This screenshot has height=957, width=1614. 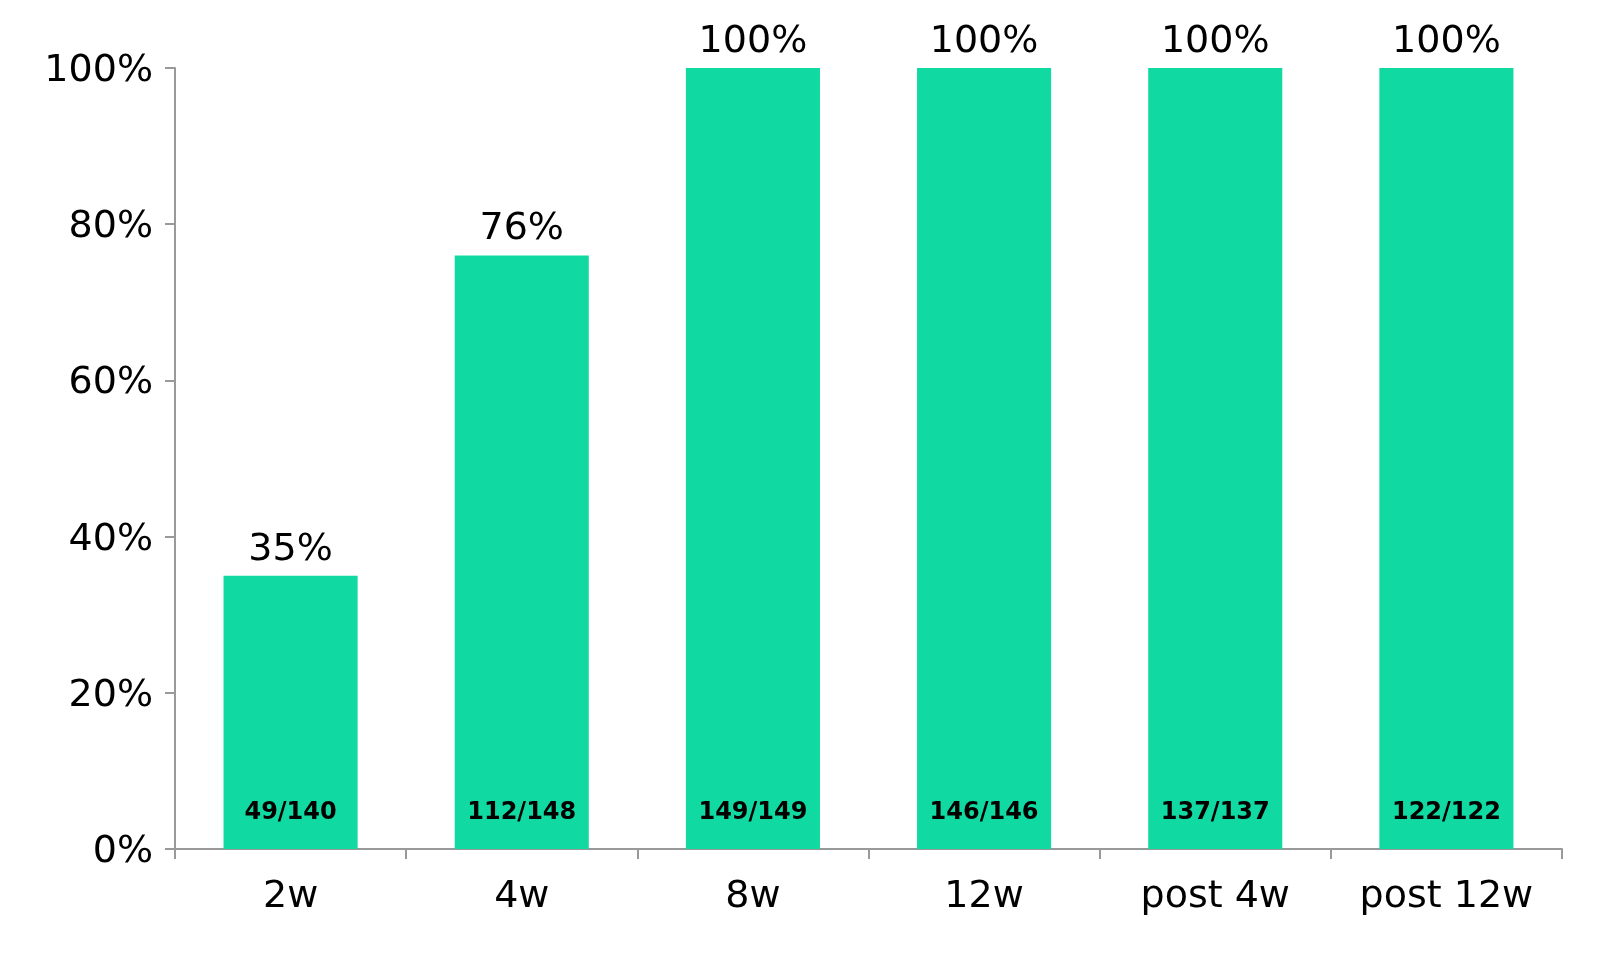 What do you see at coordinates (110, 380) in the screenshot?
I see `y-tick-label: 60%` at bounding box center [110, 380].